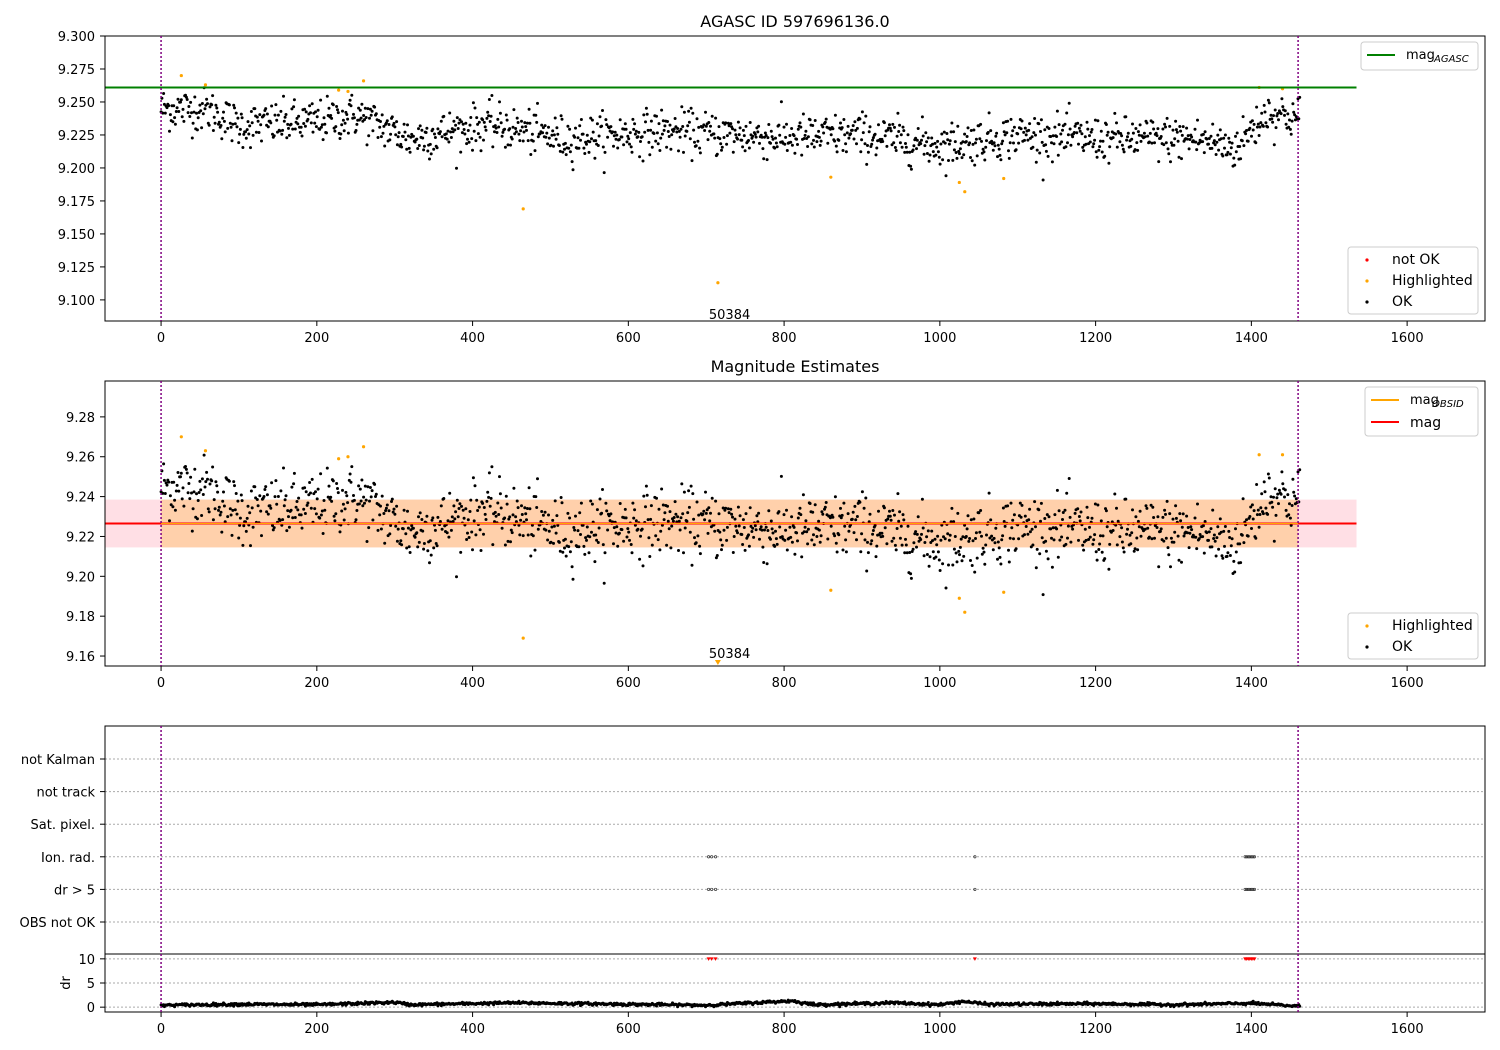 The image size is (1500, 1050). What do you see at coordinates (975, 889) in the screenshot?
I see `flag-point` at bounding box center [975, 889].